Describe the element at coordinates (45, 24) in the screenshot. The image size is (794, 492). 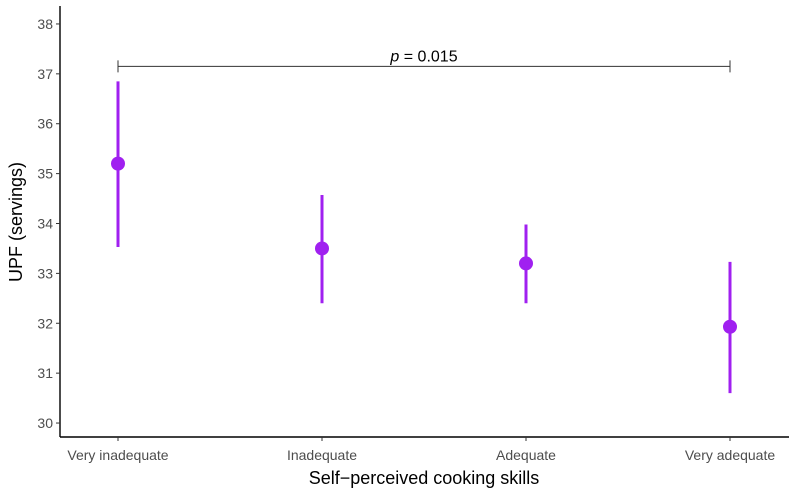
I see `y-tick-label: 38` at that location.